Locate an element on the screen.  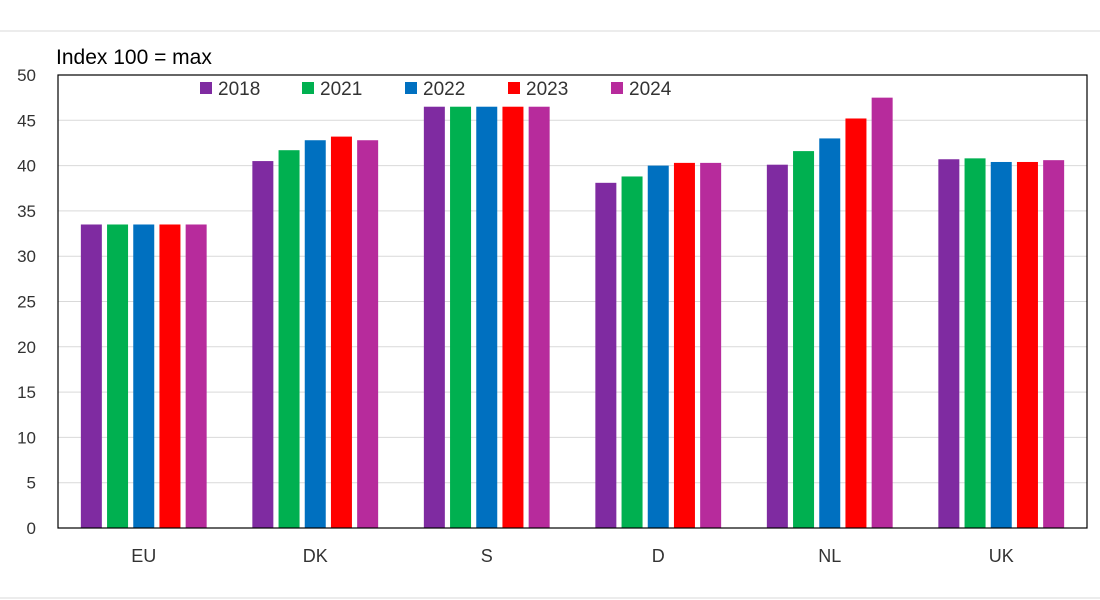
bar-d-2024 is located at coordinates (711, 345).